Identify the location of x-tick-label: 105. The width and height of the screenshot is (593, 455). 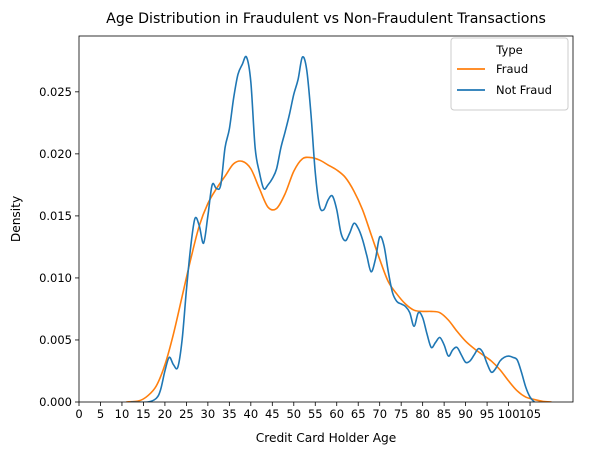
(530, 414).